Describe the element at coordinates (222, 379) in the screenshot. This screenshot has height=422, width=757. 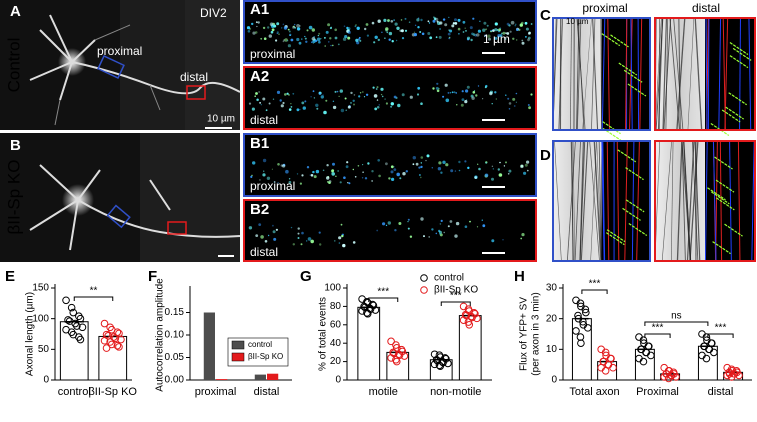
I see `bar` at that location.